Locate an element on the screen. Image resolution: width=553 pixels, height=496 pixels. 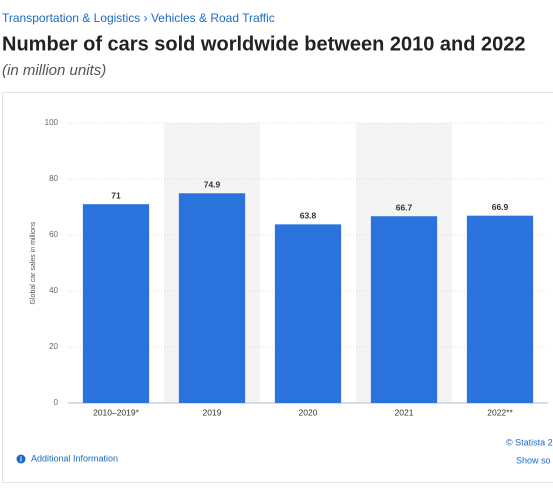
info-icon-glyph: i is located at coordinates (21, 459).